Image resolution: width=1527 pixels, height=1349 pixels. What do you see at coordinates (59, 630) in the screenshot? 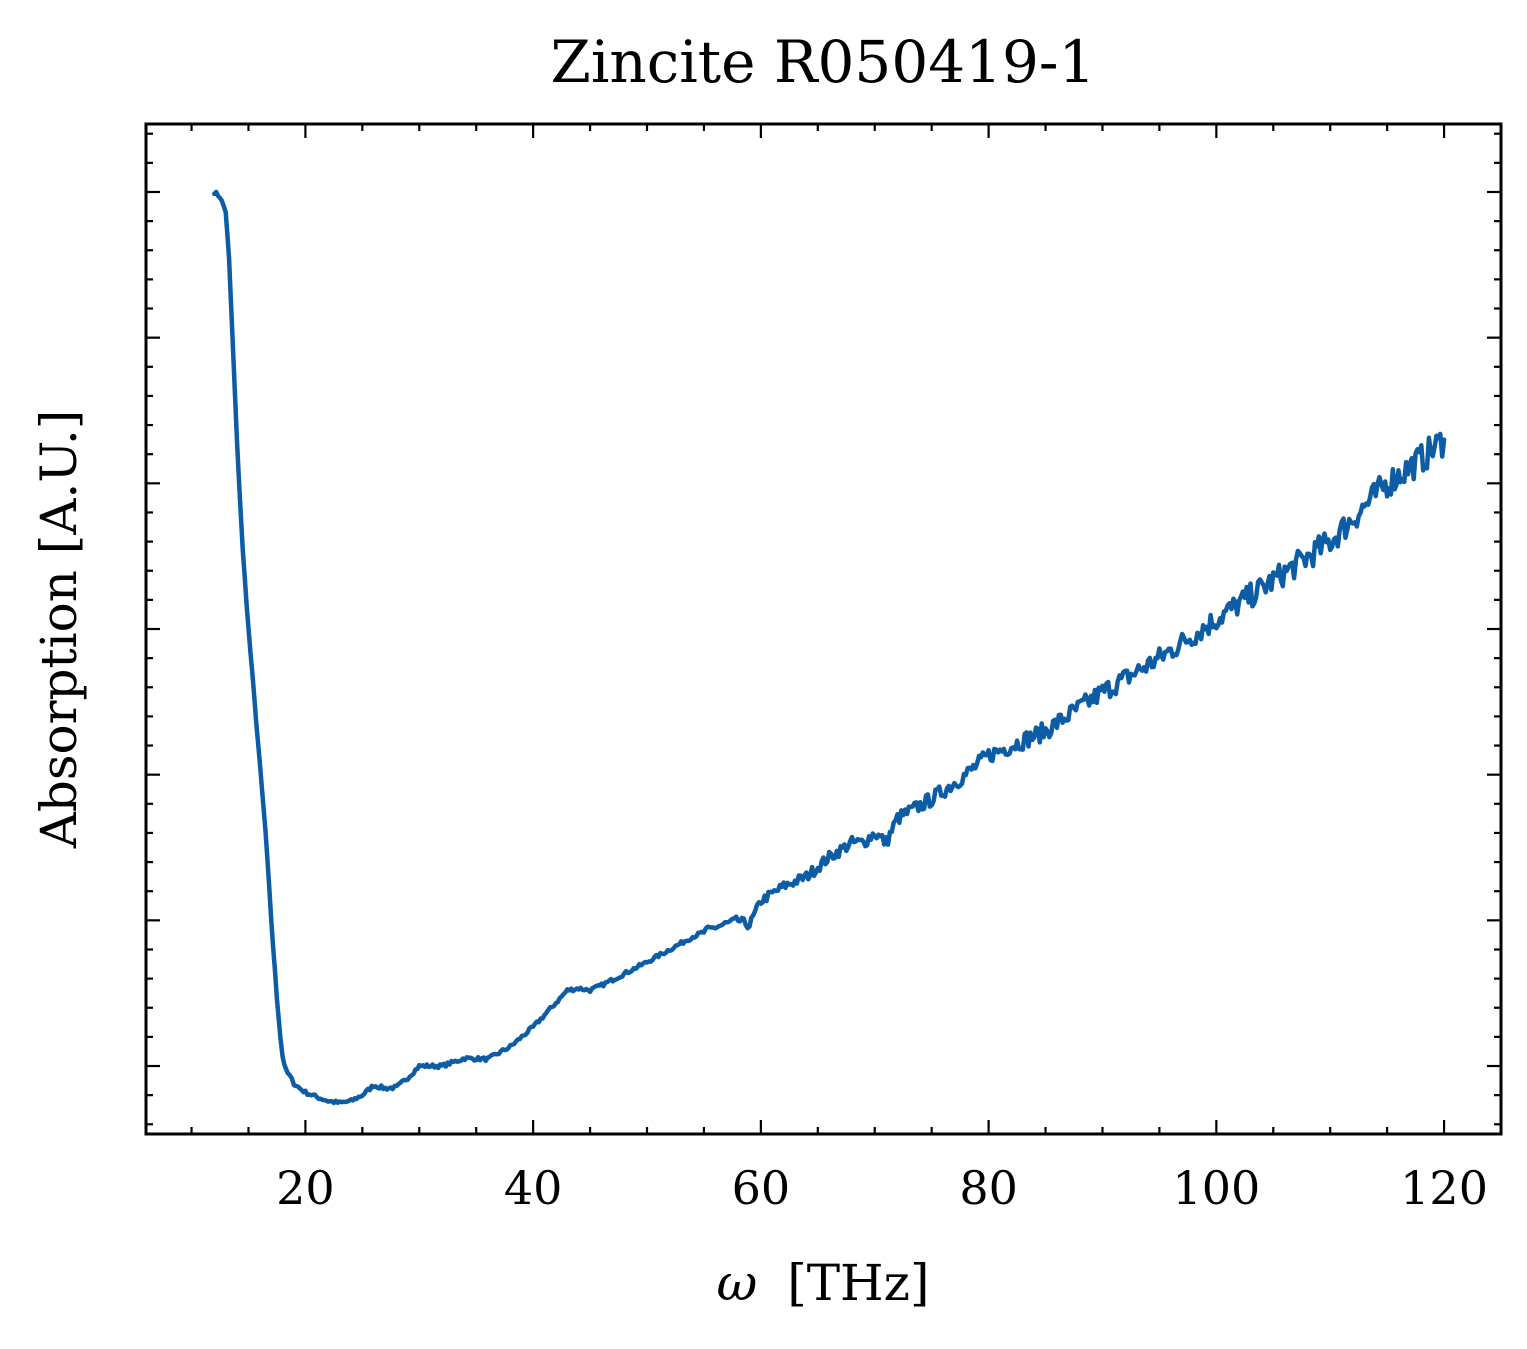
I see `y-axis-label: Absorption [A.U.]` at bounding box center [59, 630].